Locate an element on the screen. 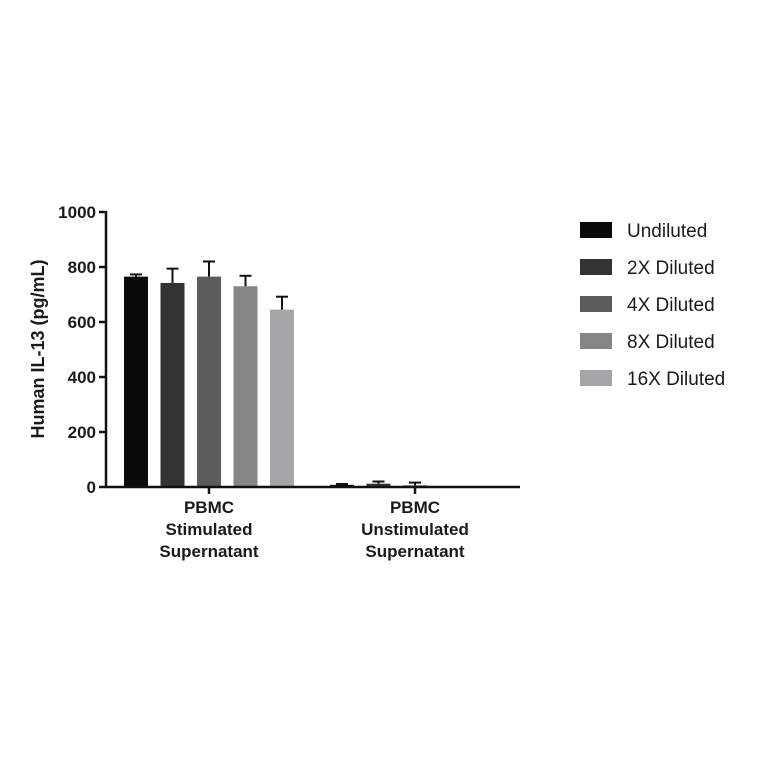  x-category-label: Unstimulated is located at coordinates (415, 529).